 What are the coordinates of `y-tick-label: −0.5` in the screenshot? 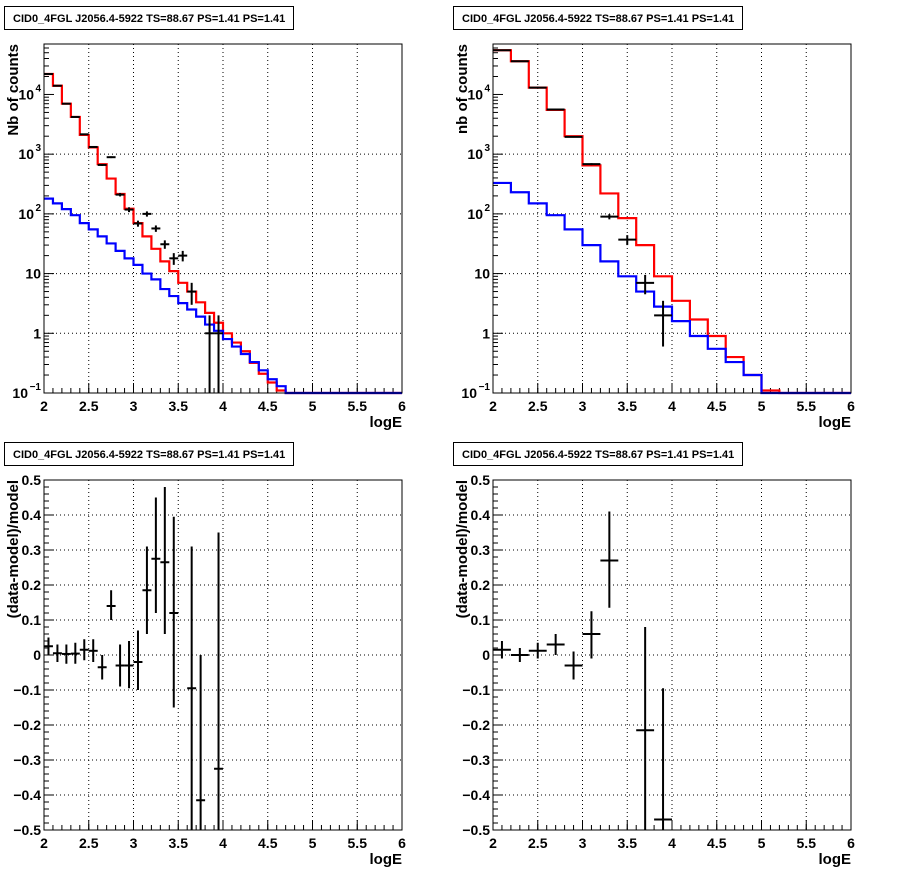 It's located at (476, 830).